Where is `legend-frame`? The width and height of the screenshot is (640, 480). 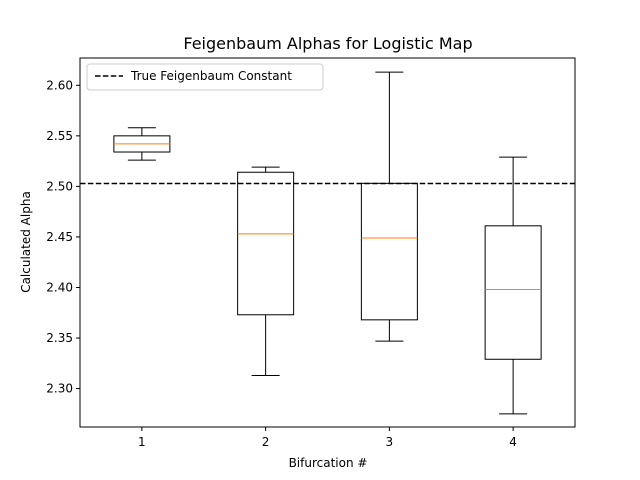
legend-frame is located at coordinates (205, 77).